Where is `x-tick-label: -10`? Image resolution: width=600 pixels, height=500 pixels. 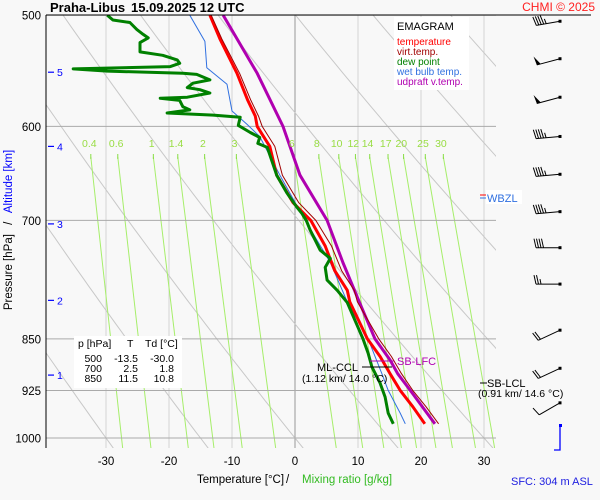
x-tick-label: -10 is located at coordinates (232, 462).